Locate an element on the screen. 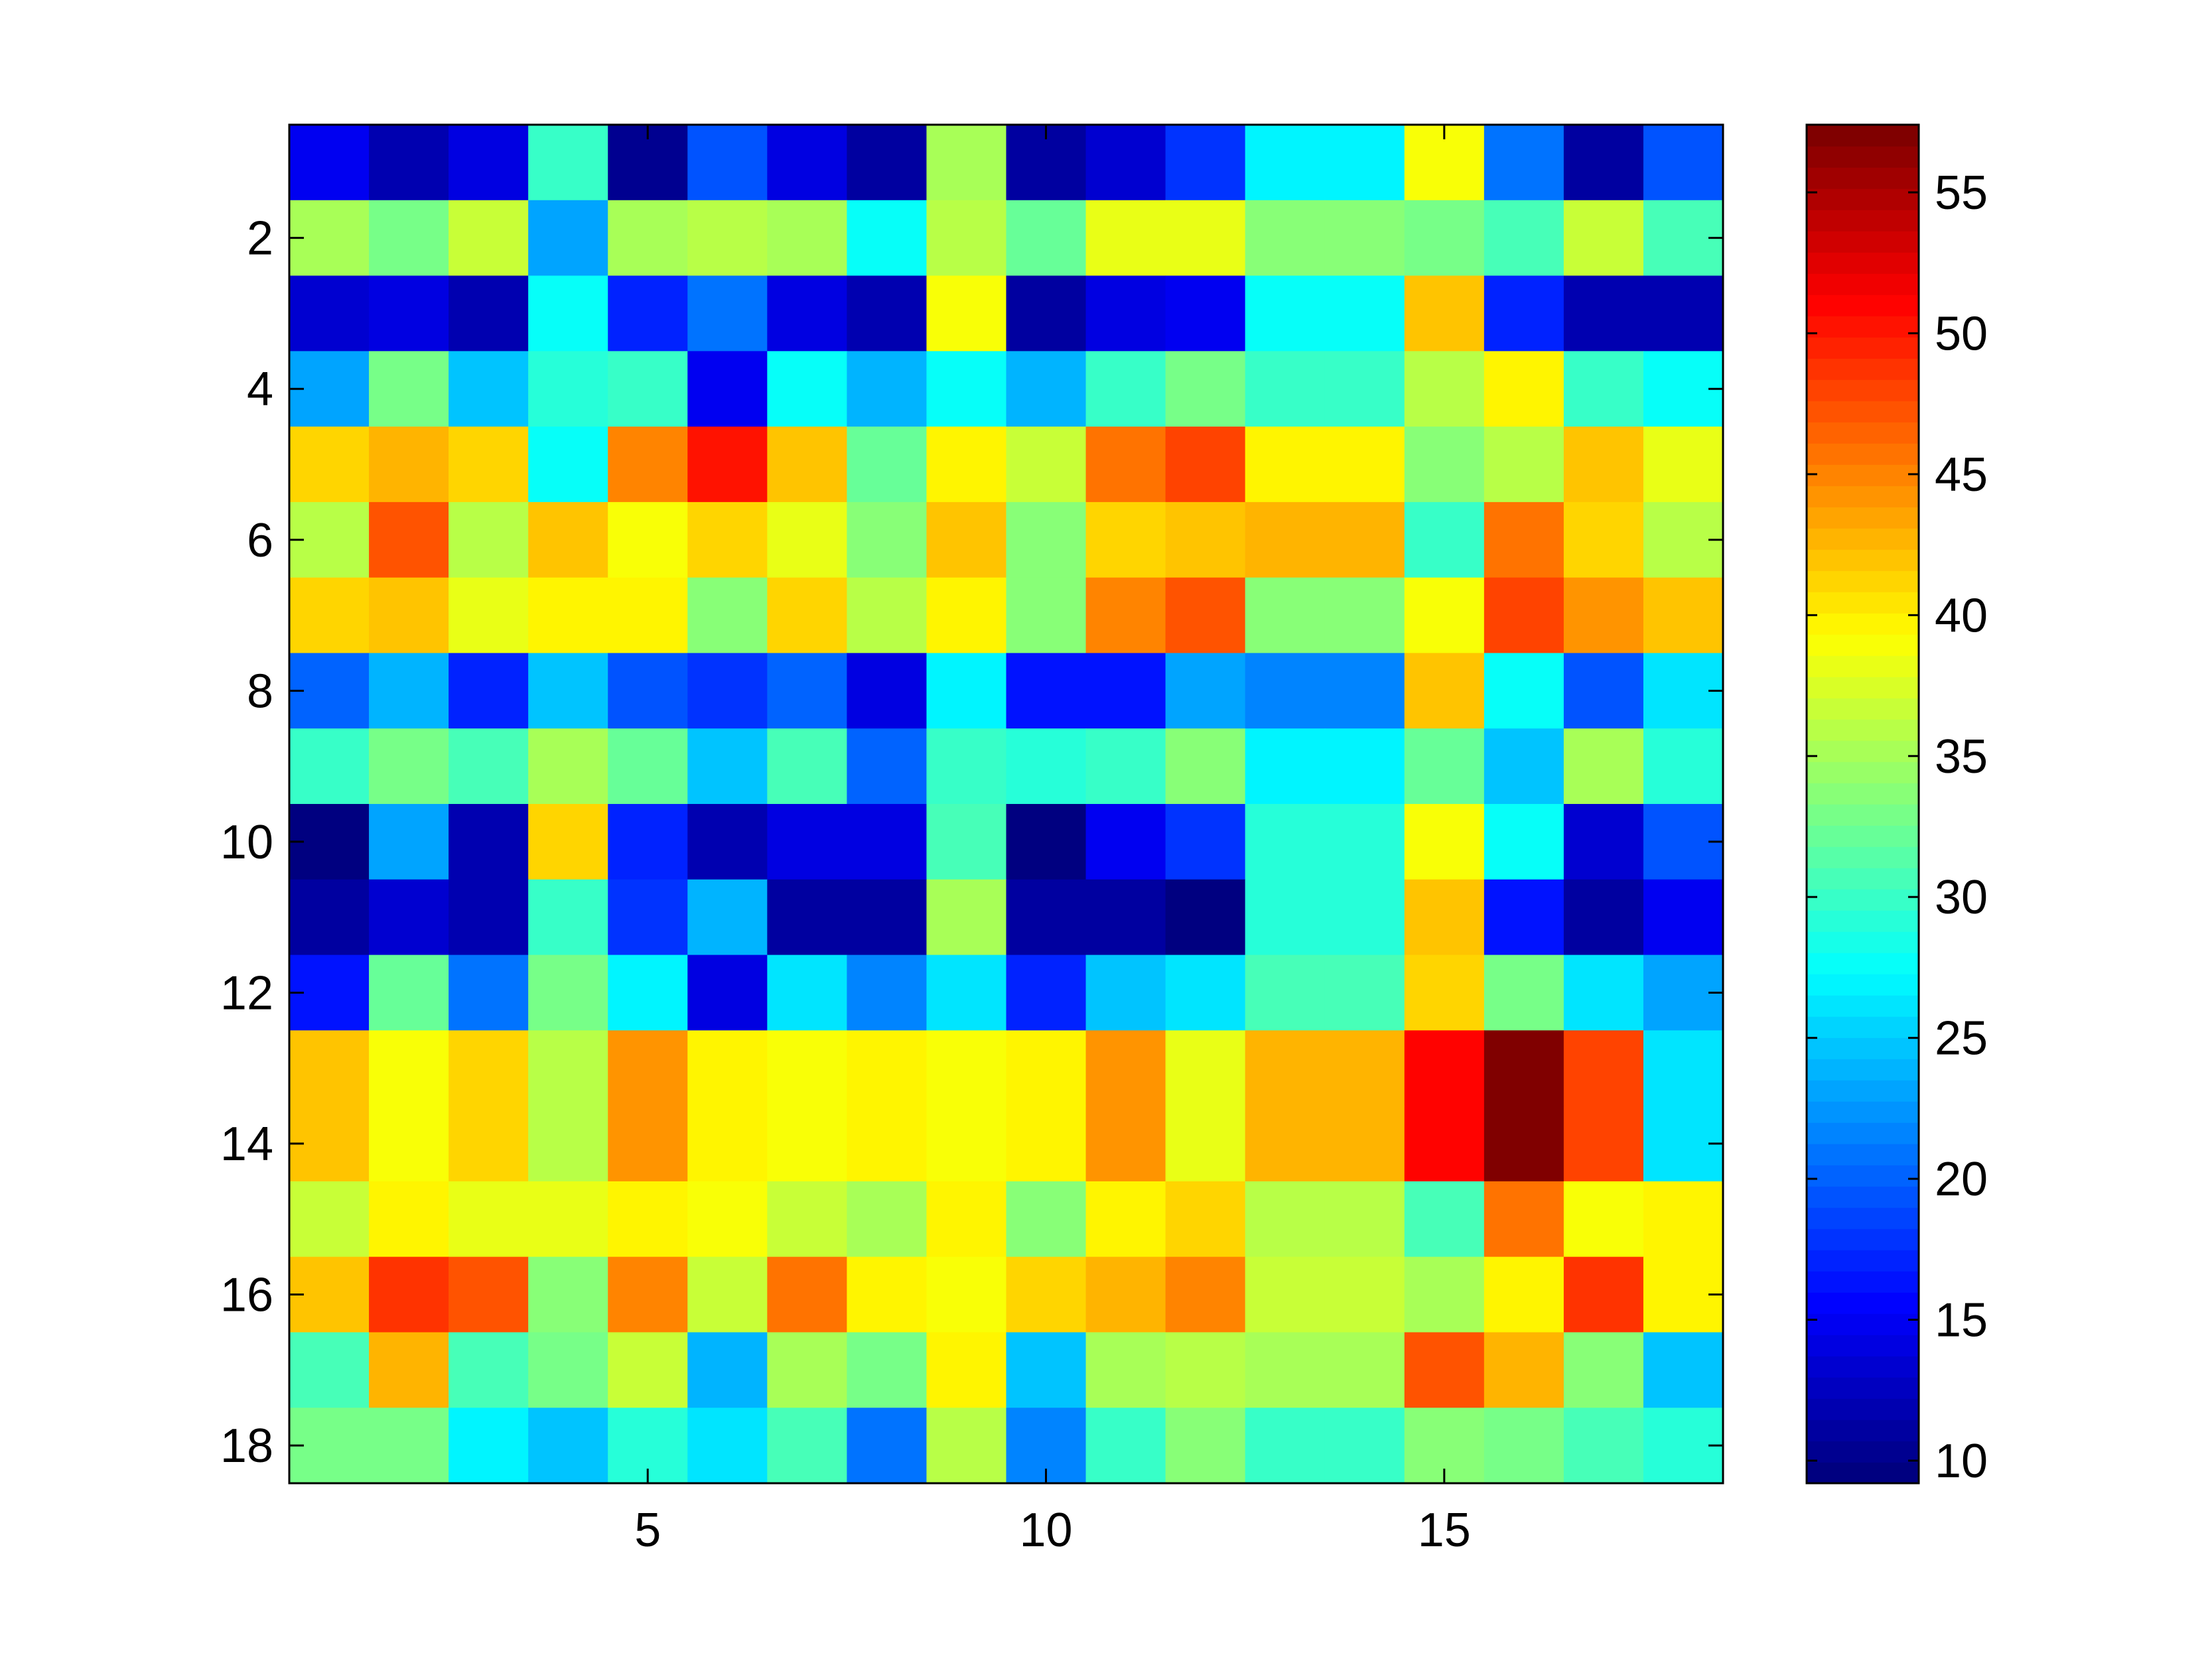 The height and width of the screenshot is (1659, 2212). heatmap-cell-r1-c18 is located at coordinates (1683, 163).